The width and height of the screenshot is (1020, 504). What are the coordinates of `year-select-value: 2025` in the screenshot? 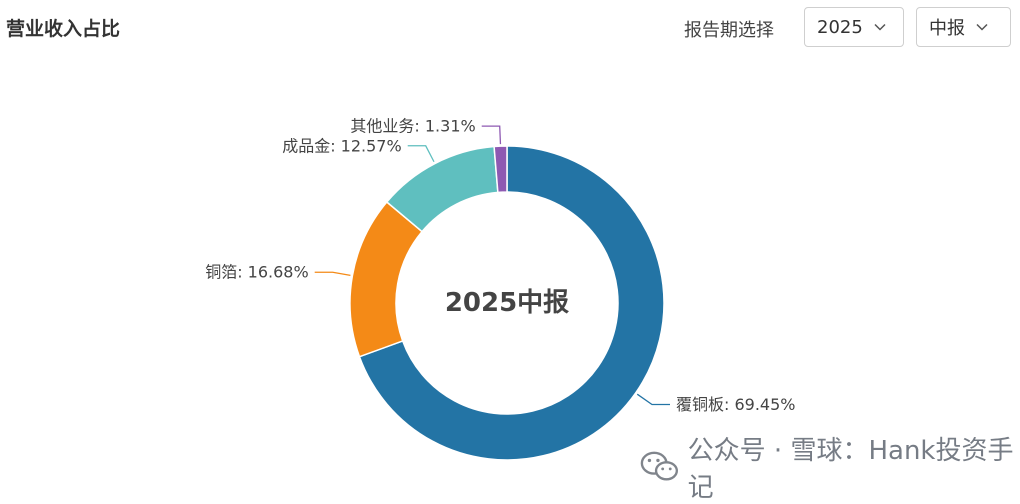 It's located at (840, 27).